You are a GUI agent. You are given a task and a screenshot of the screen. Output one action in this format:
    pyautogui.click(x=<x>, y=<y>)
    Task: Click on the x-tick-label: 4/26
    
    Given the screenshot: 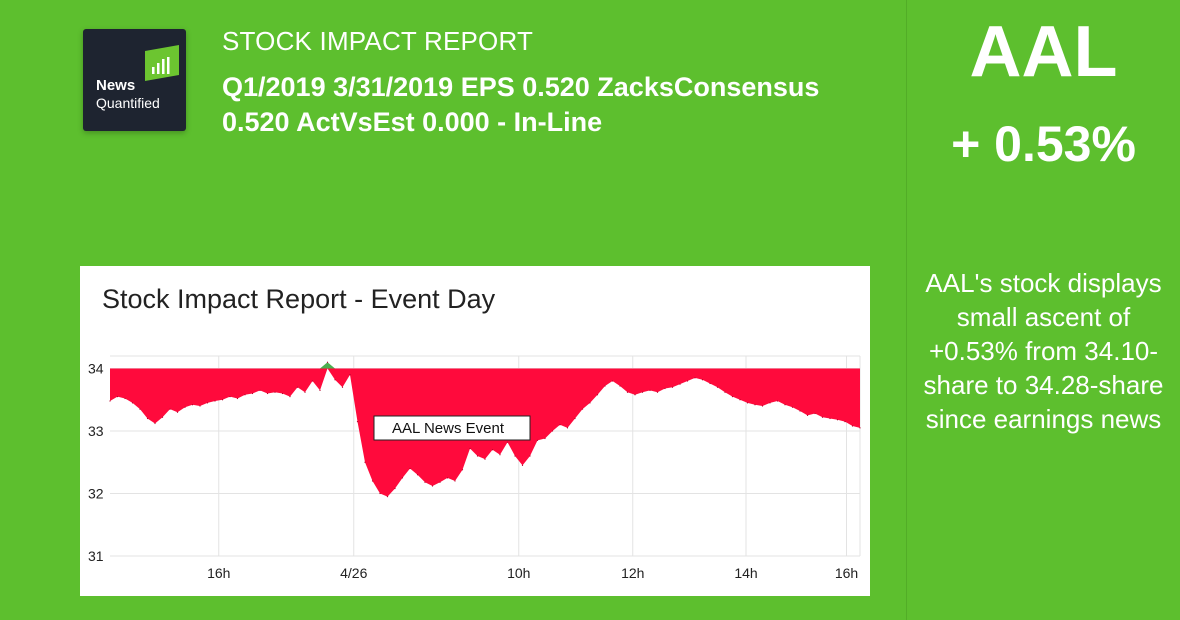 What is the action you would take?
    pyautogui.click(x=353, y=573)
    